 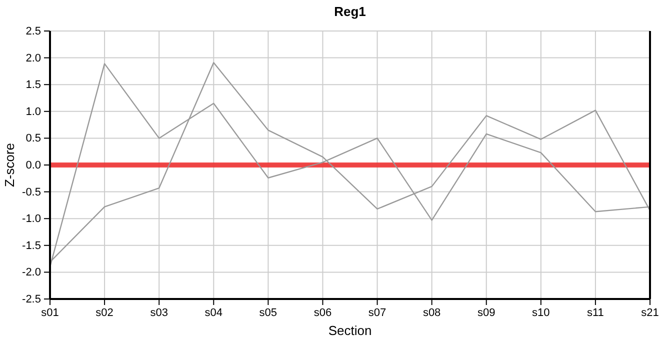 What do you see at coordinates (33, 112) in the screenshot?
I see `y-tick-label: 1.0` at bounding box center [33, 112].